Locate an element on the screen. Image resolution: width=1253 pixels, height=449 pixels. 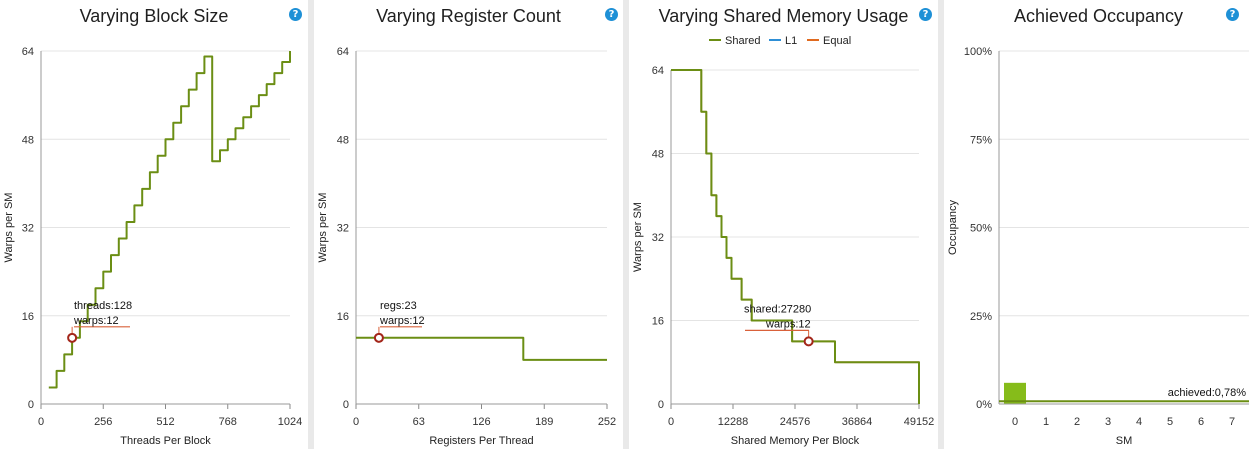
chart-title: Varying Shared Memory Usage is located at coordinates (783, 16).